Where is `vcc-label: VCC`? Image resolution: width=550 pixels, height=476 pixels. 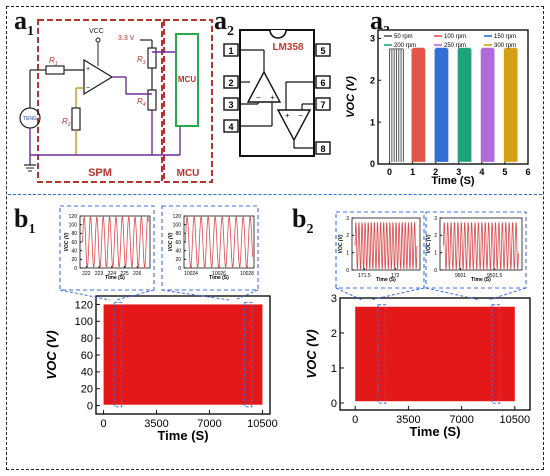
vcc-label: VCC is located at coordinates (96, 31).